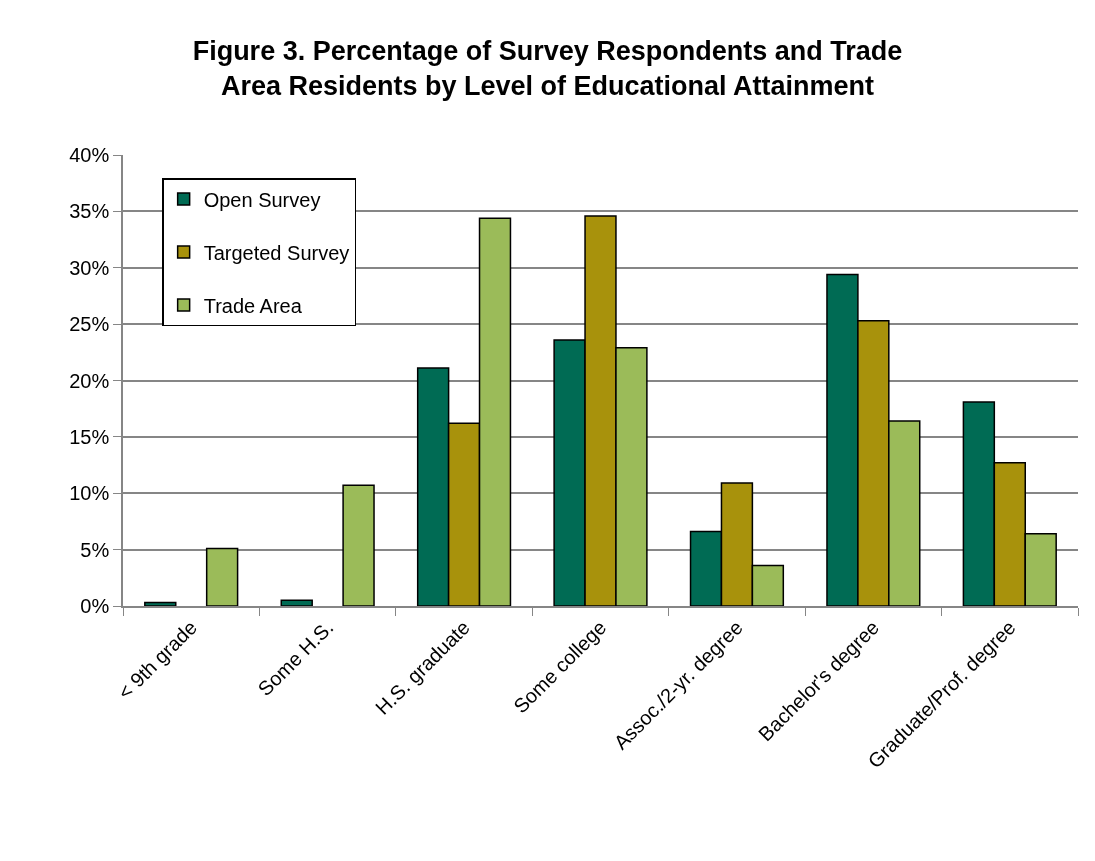  What do you see at coordinates (89, 267) in the screenshot?
I see `y-tick-label: 30%` at bounding box center [89, 267].